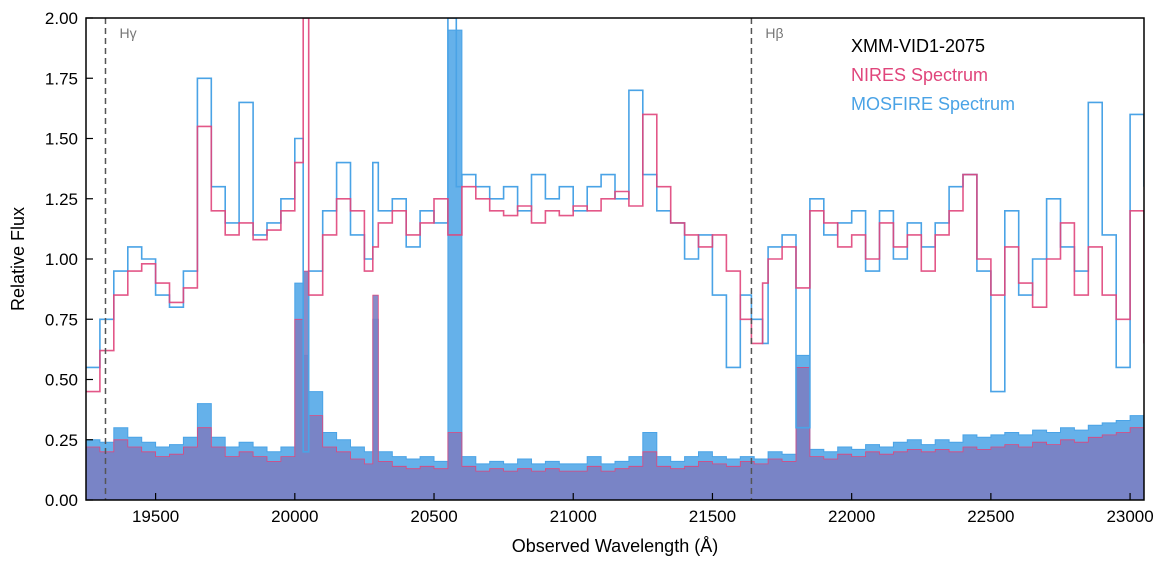  What do you see at coordinates (643, 509) in the screenshot?
I see `x-axis: 19500 20000 20500 21000 21500 22000 22500 23000` at bounding box center [643, 509].